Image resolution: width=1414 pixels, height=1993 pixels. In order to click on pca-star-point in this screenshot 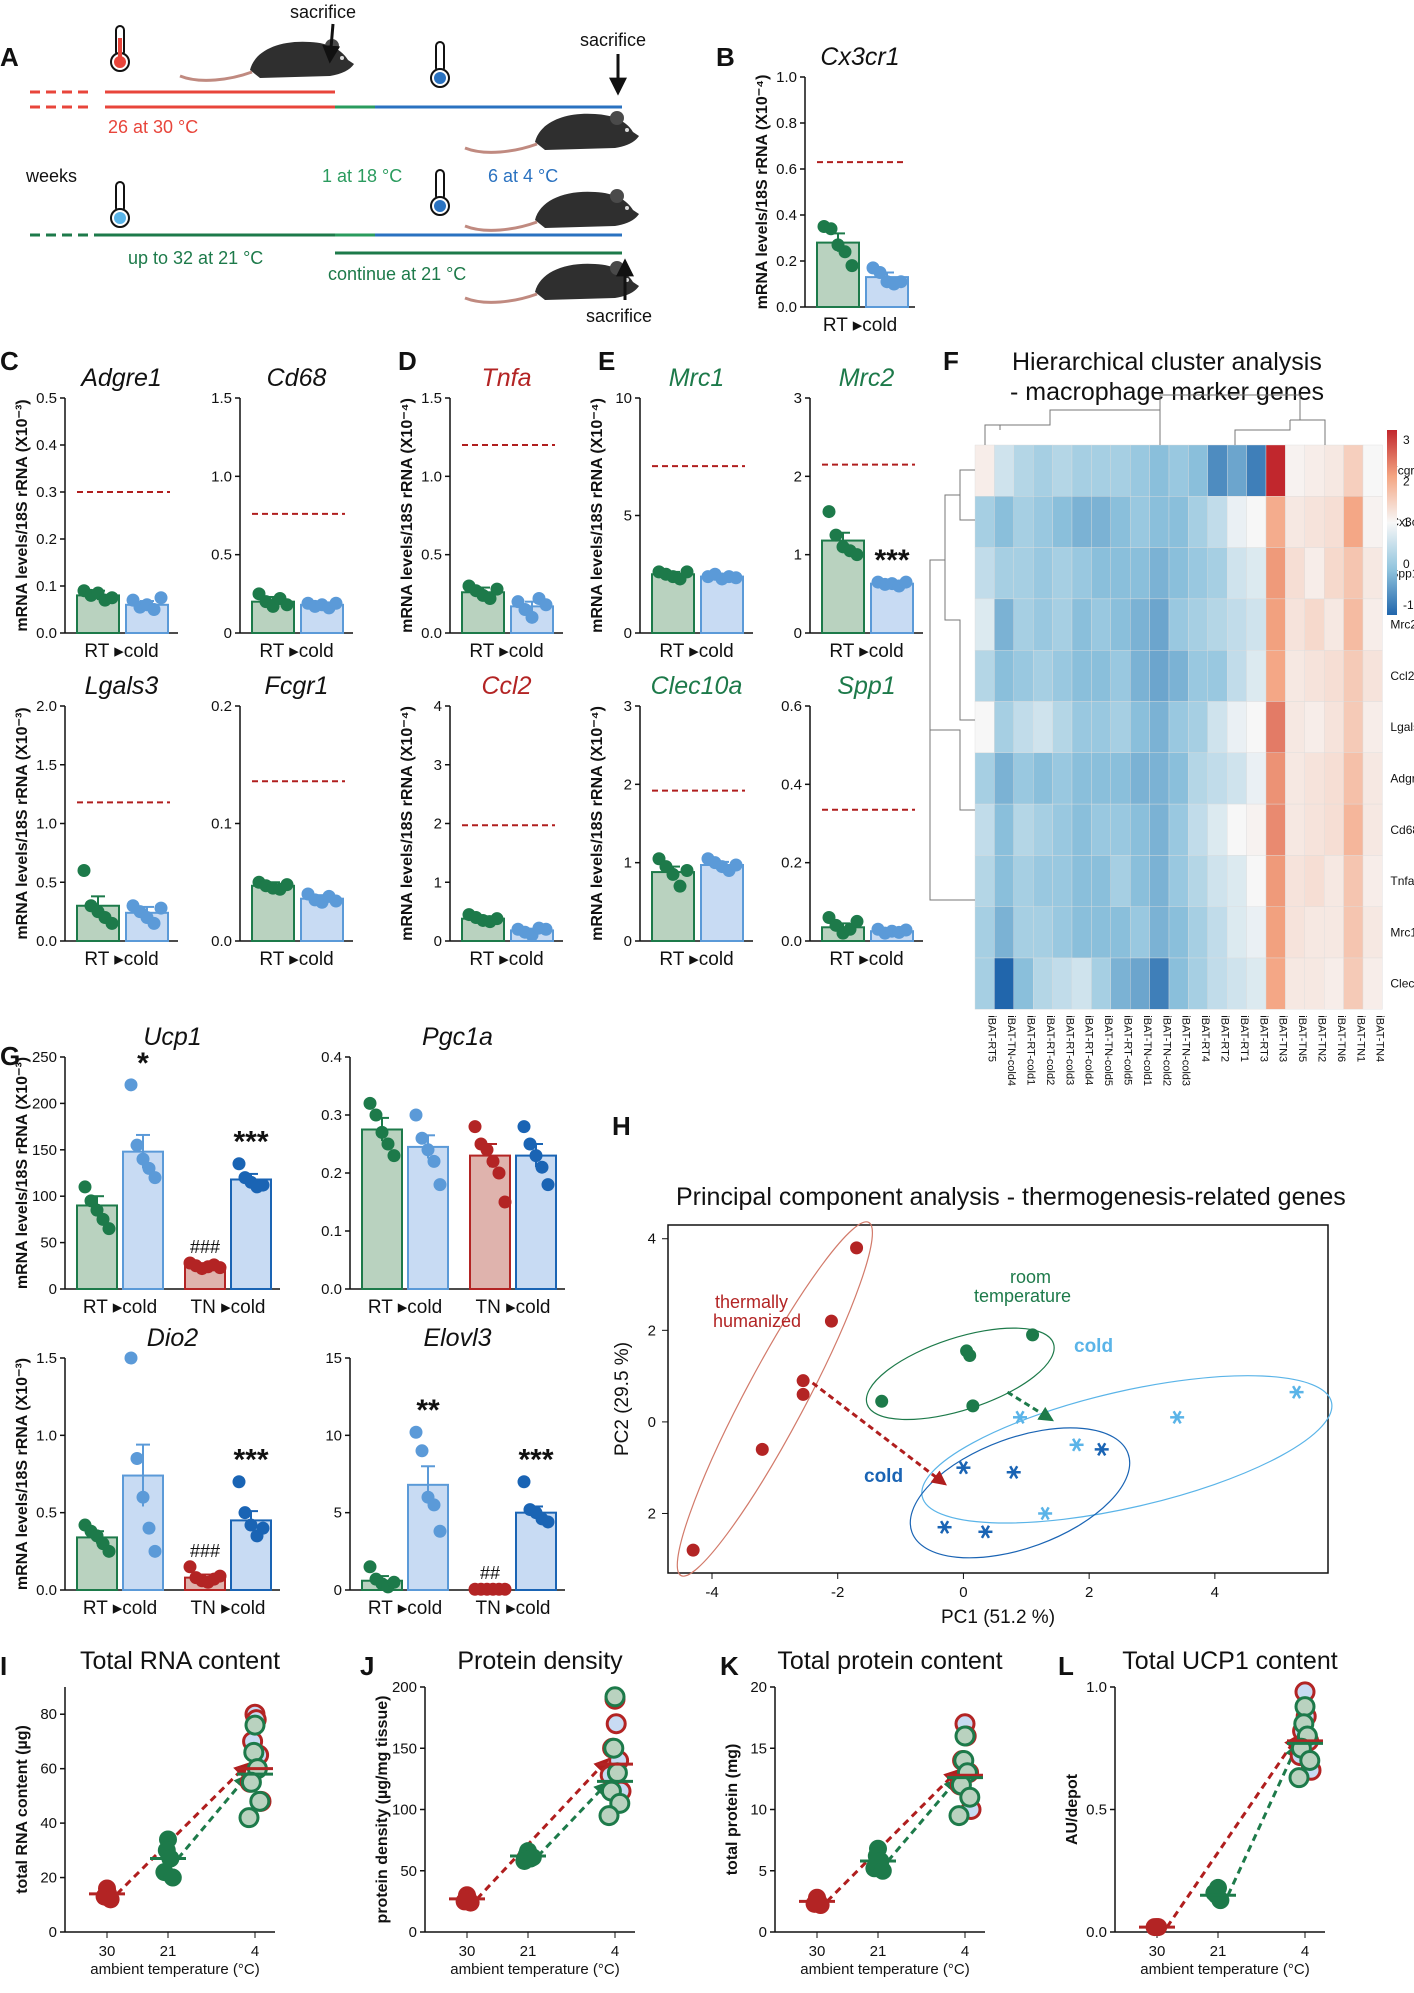, I will do `click(1045, 1513)`.